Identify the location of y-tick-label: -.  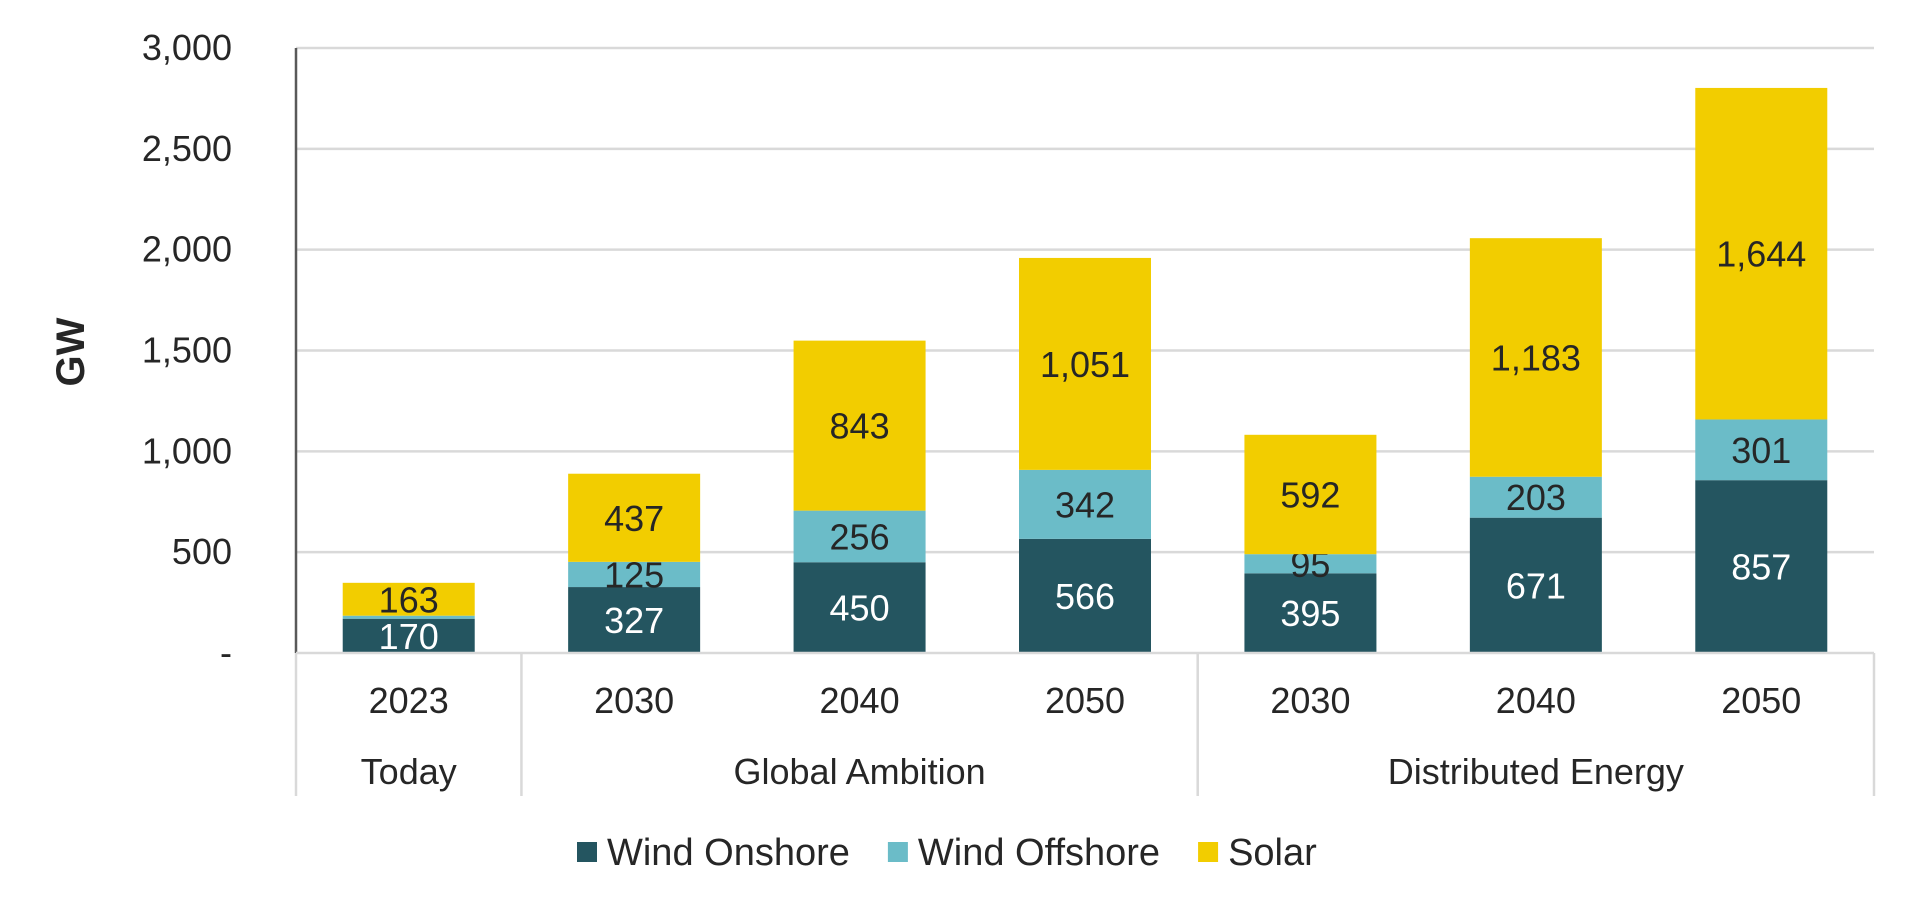
(226, 652).